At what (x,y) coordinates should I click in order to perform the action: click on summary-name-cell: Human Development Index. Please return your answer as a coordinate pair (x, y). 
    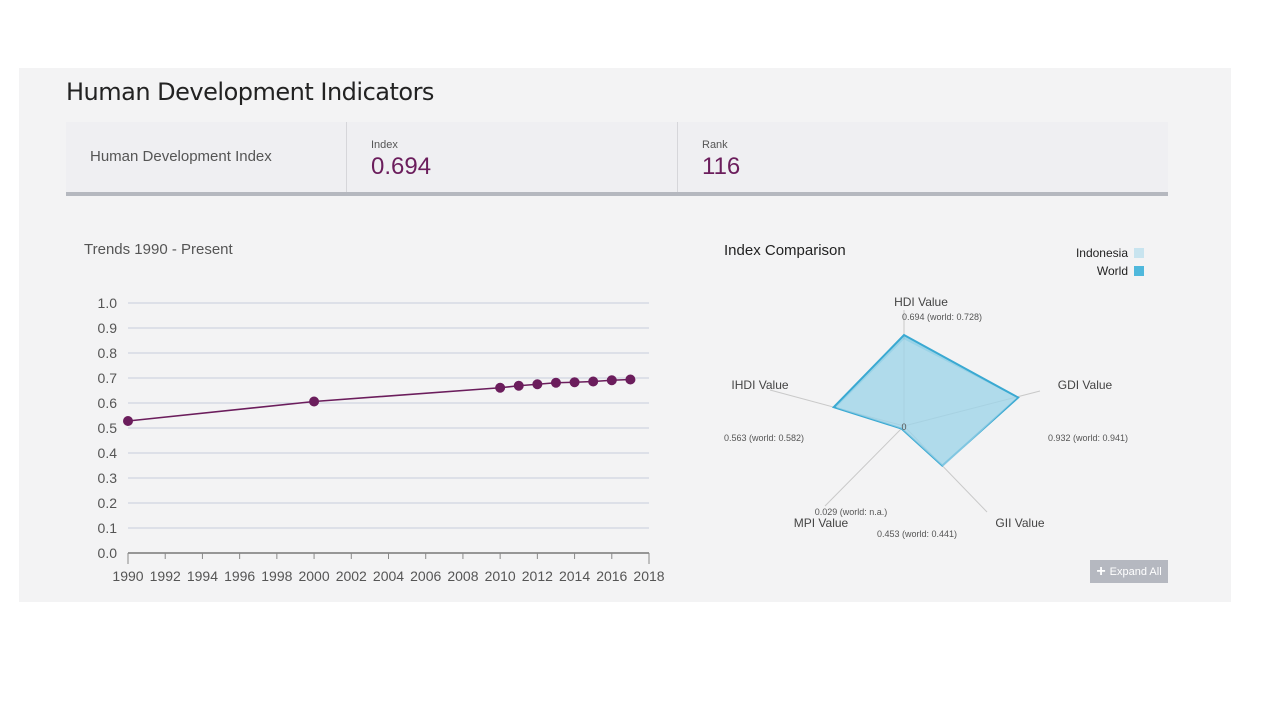
    Looking at the image, I should click on (206, 157).